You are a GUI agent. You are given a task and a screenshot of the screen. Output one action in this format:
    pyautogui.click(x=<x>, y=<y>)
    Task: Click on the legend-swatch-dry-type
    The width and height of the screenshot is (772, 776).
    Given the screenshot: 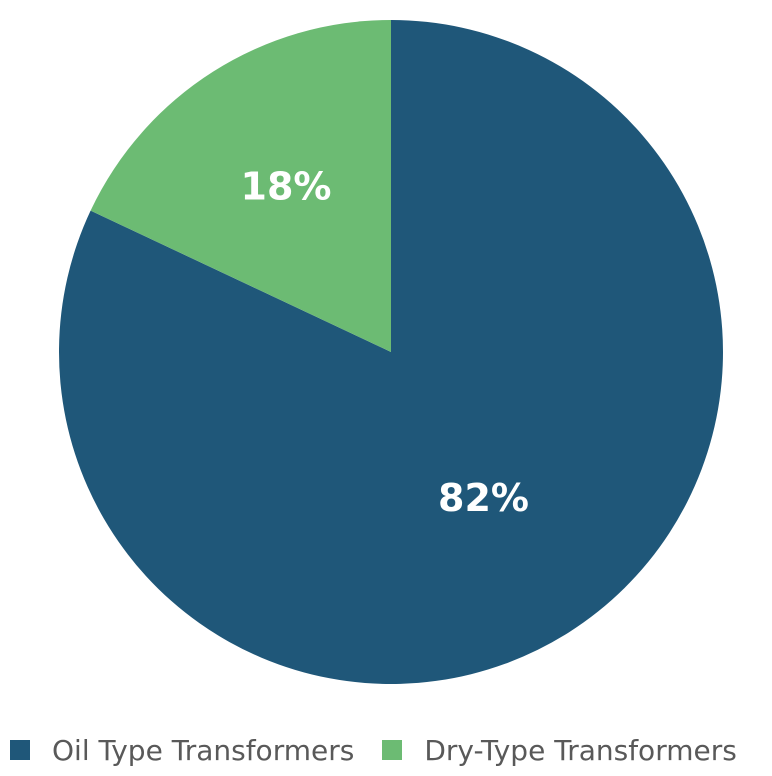 What is the action you would take?
    pyautogui.click(x=392, y=750)
    